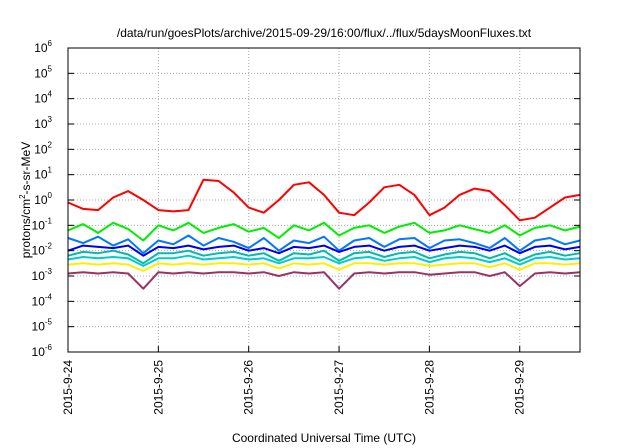 Image resolution: width=640 pixels, height=448 pixels. I want to click on y-axis-label-pre: protons/cm, so click(26, 228).